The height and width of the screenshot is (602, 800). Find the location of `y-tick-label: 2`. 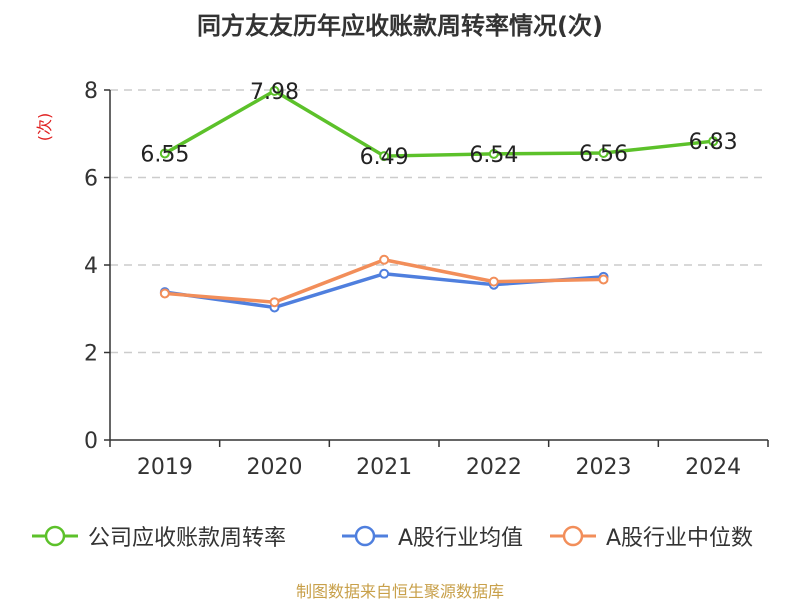

y-tick-label: 2 is located at coordinates (91, 354).